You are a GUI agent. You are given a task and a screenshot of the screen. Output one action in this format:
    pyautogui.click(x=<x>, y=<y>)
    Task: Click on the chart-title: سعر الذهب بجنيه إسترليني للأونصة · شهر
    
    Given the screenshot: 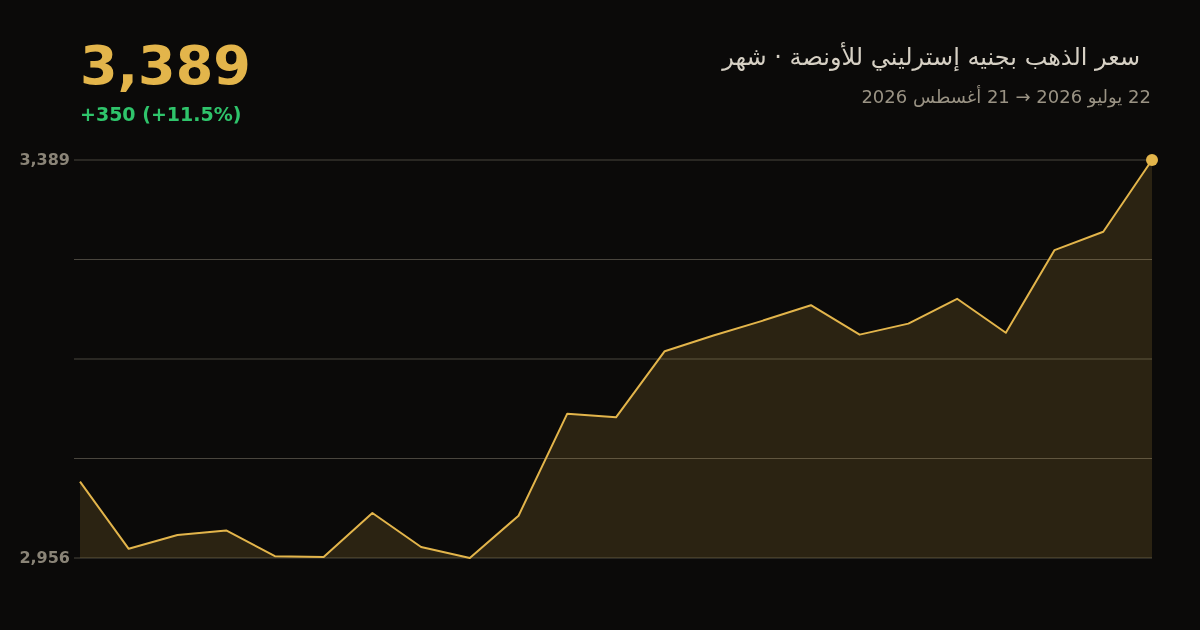 What is the action you would take?
    pyautogui.click(x=930, y=57)
    